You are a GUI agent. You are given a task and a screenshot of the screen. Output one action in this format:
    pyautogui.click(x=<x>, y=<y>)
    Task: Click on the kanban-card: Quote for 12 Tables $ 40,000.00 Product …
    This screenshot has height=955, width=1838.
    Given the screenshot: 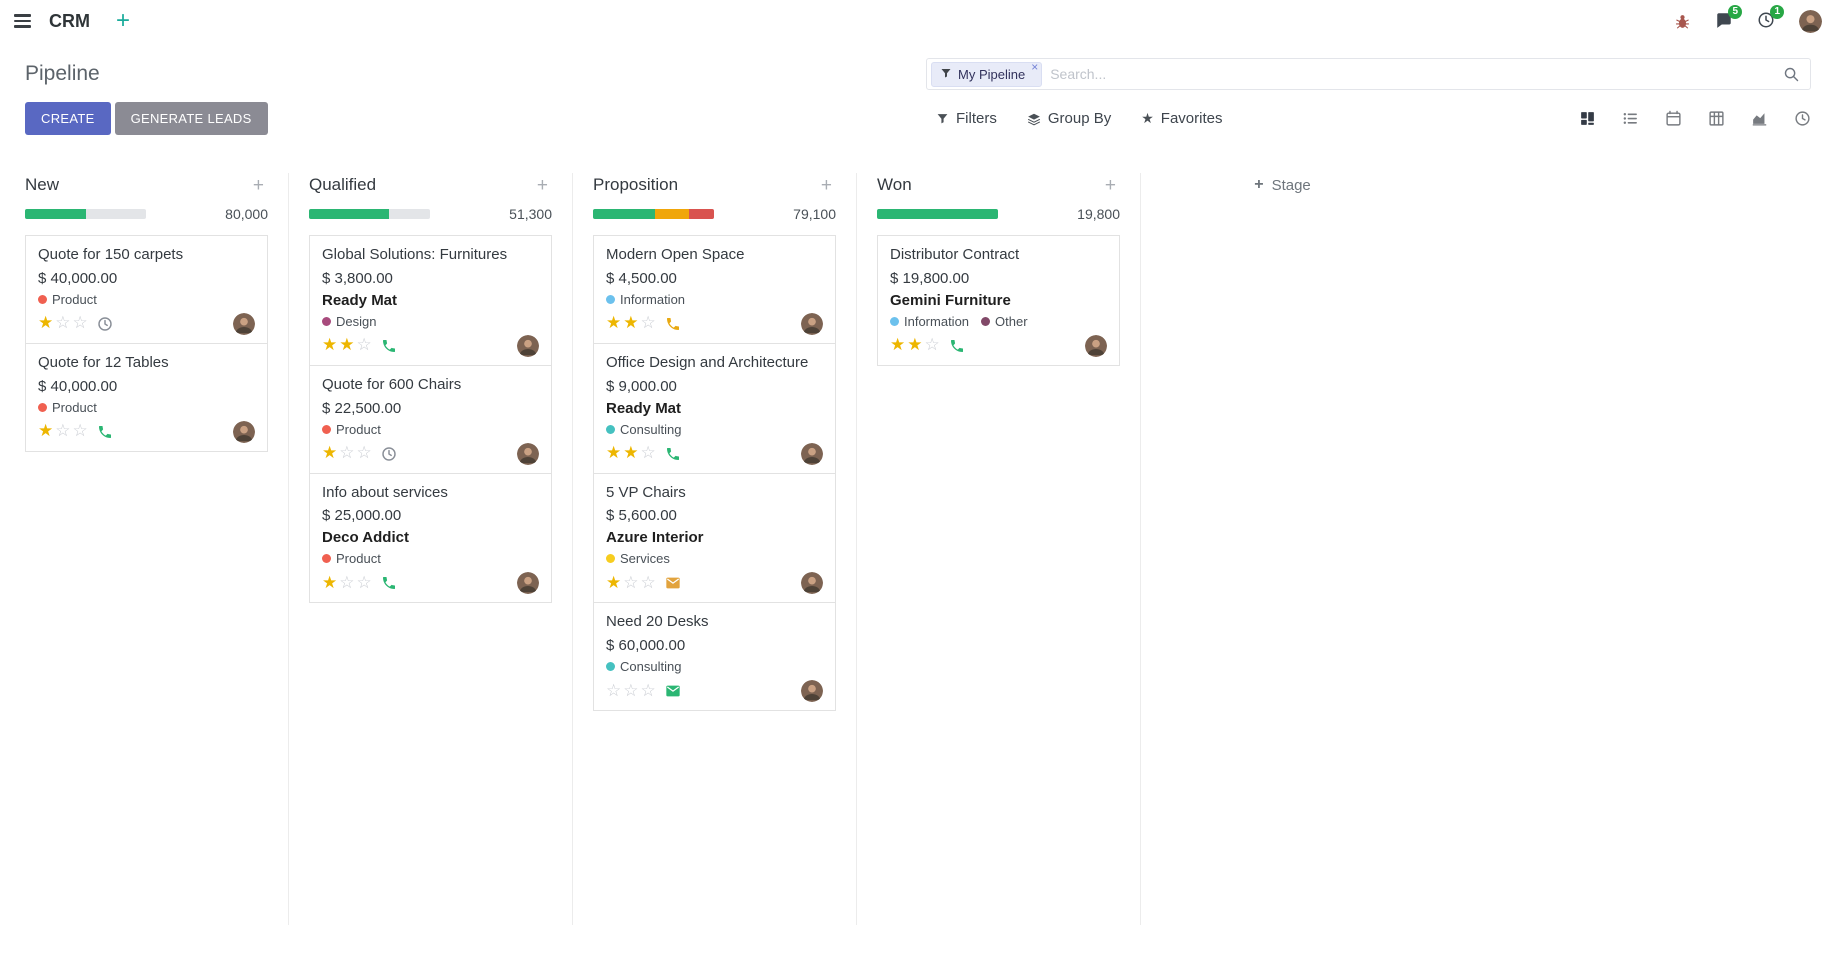 What is the action you would take?
    pyautogui.click(x=146, y=397)
    